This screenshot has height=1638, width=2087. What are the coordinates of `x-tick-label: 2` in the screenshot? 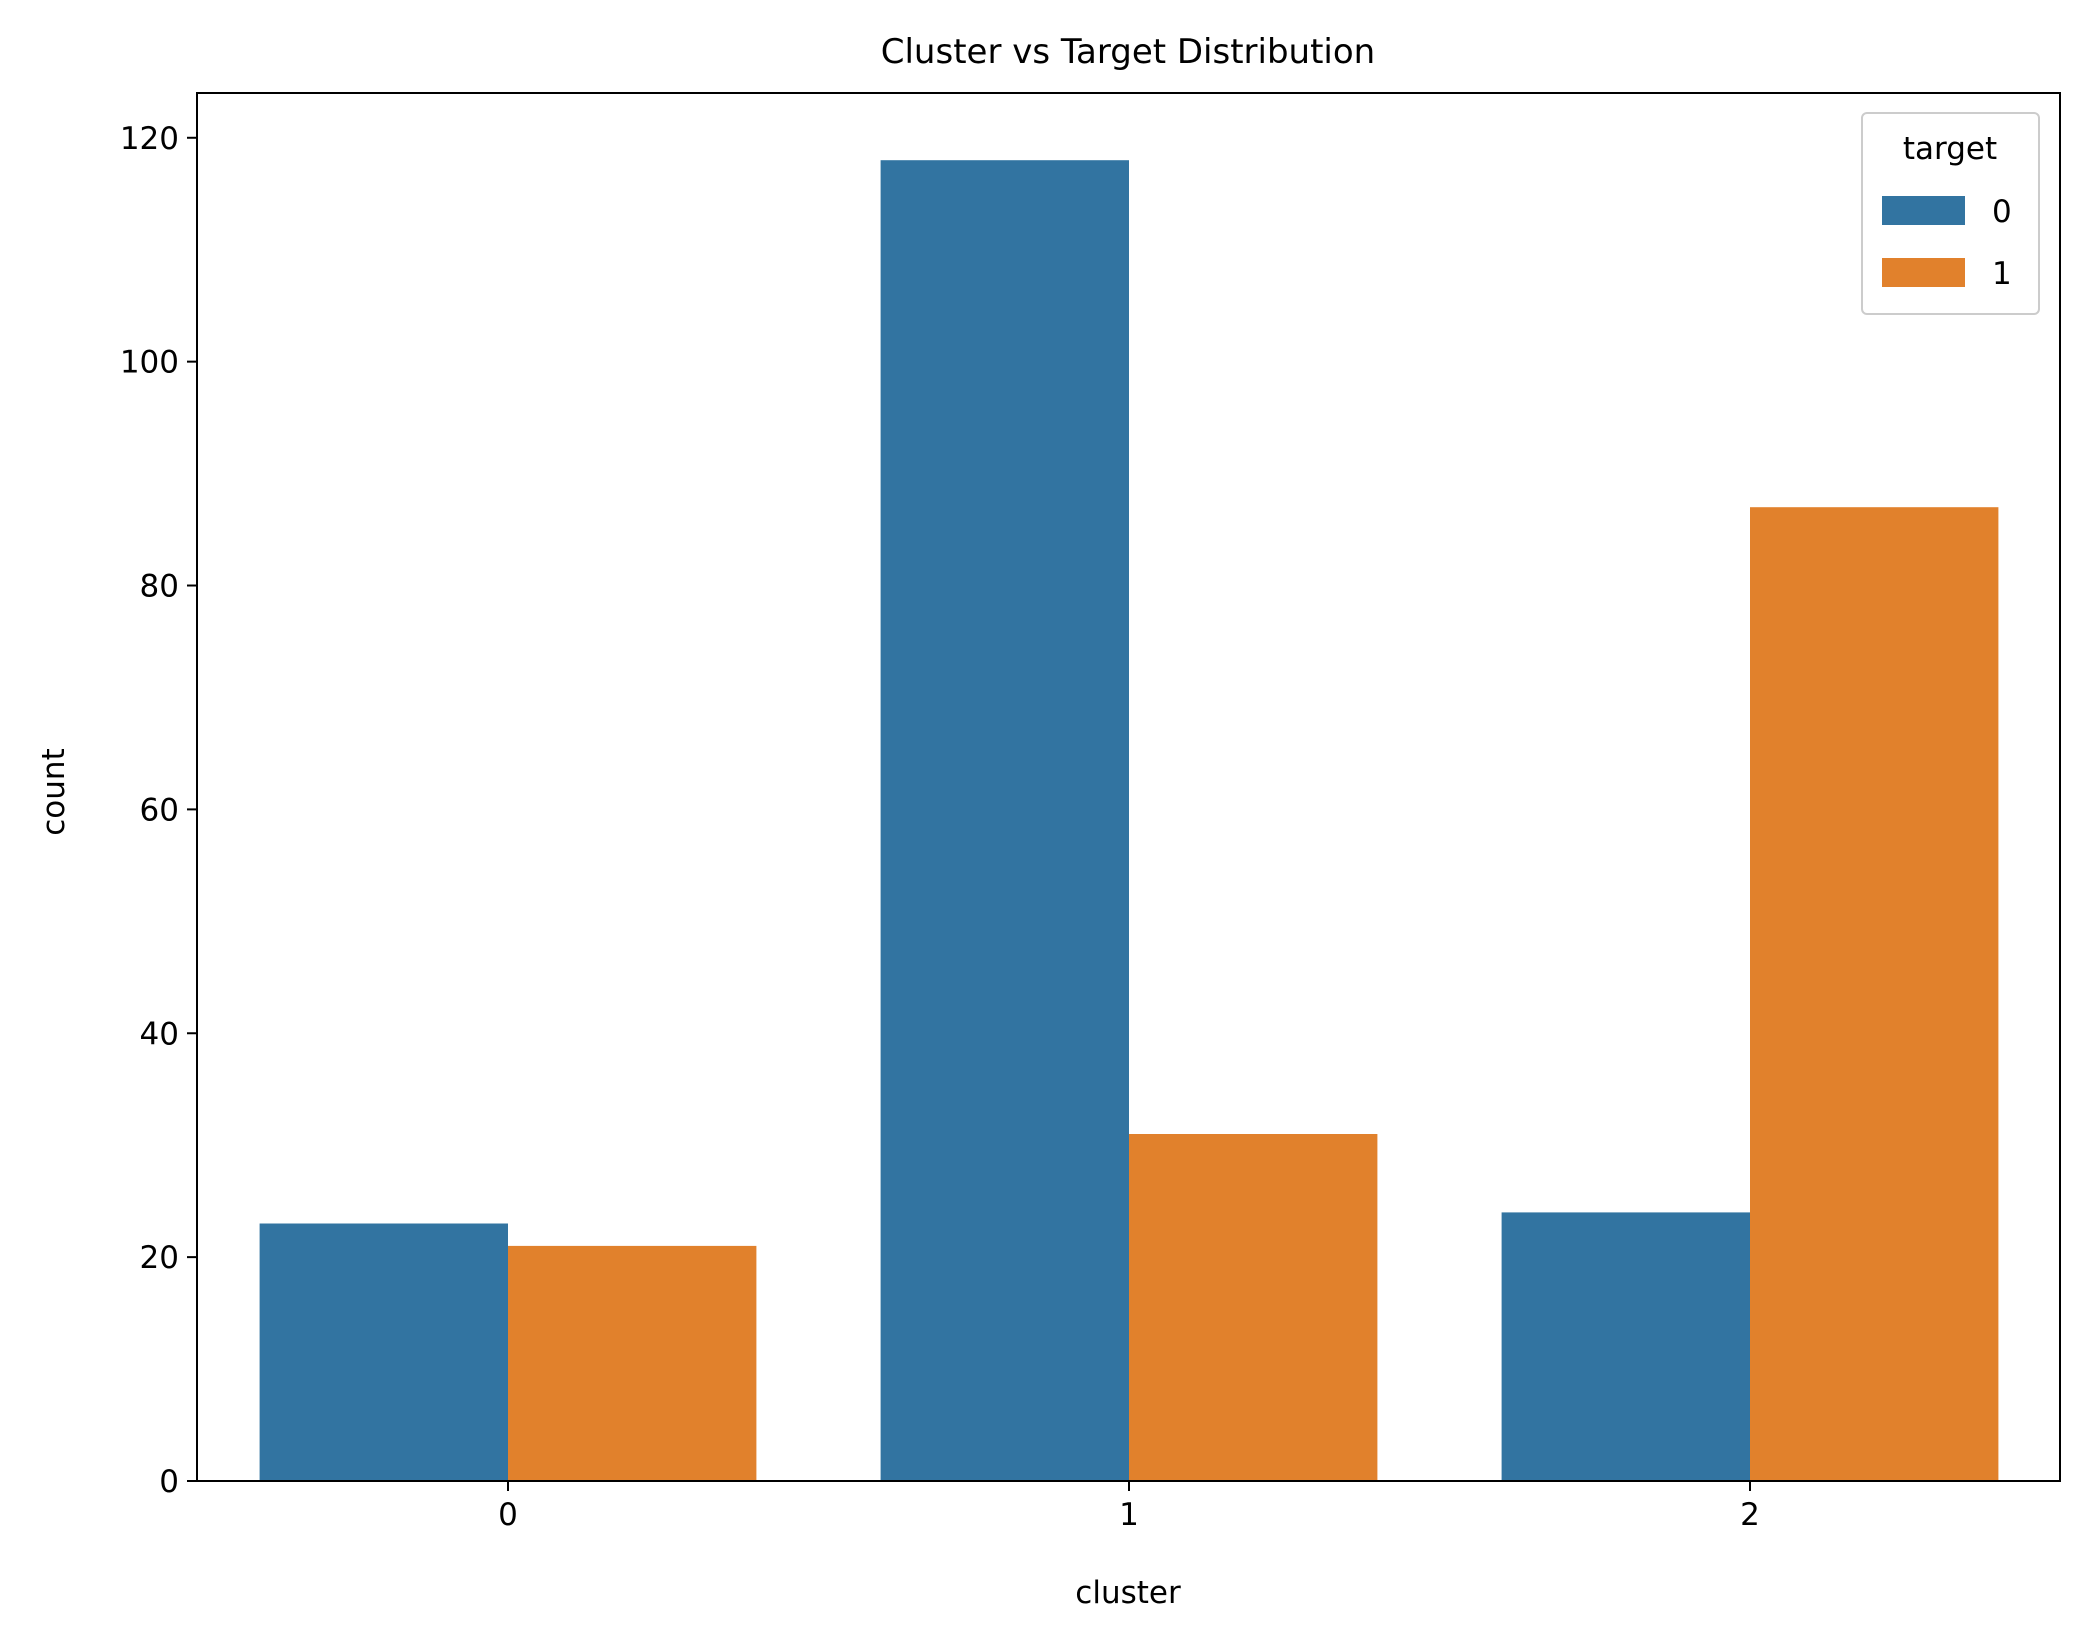 It's located at (1750, 1515).